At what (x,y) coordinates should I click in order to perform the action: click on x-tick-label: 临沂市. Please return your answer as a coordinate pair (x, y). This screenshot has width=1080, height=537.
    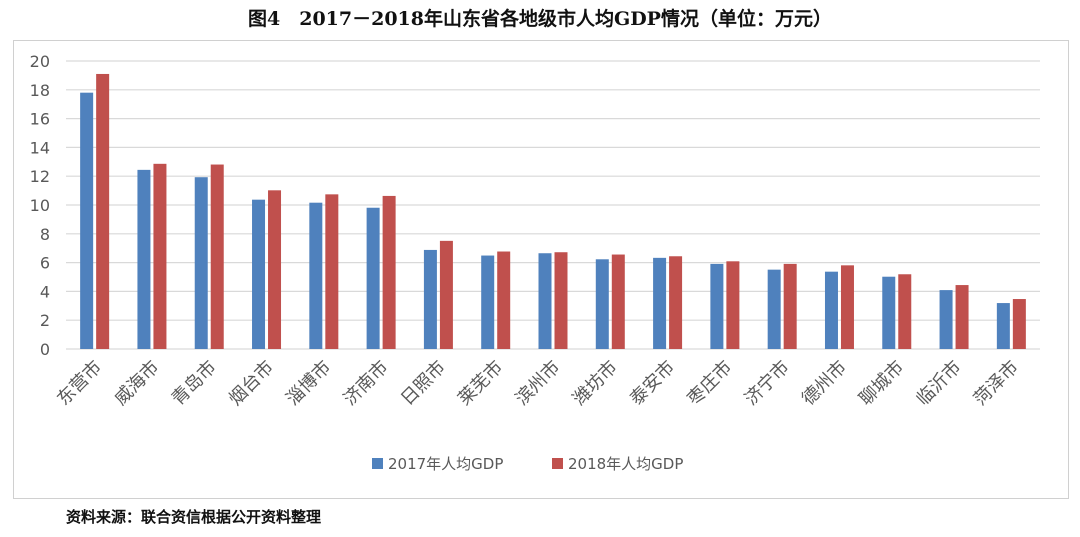
    Looking at the image, I should click on (939, 383).